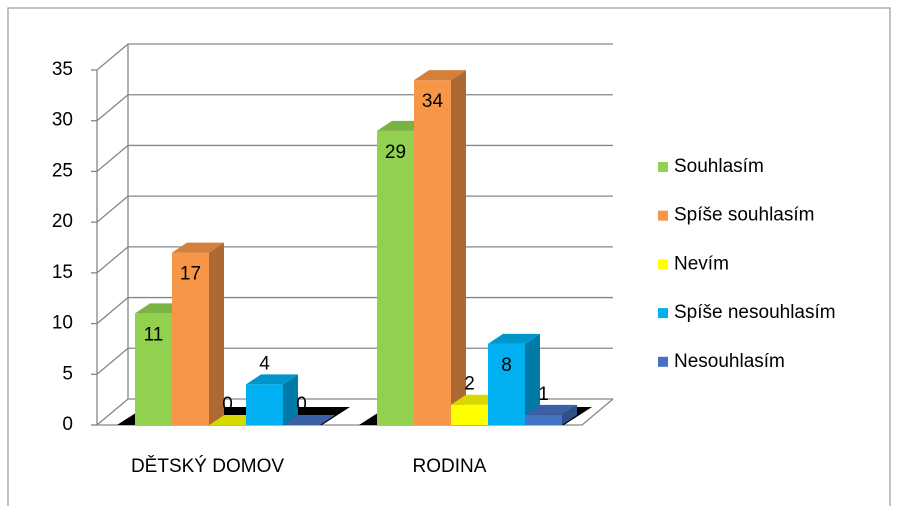 This screenshot has width=899, height=506. Describe the element at coordinates (433, 101) in the screenshot. I see `data-label: 34` at that location.